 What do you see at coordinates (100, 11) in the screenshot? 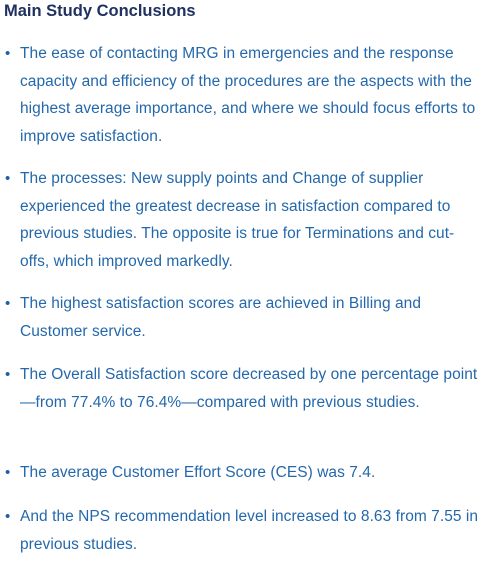
I see `page-title: Main Study Conclusions` at bounding box center [100, 11].